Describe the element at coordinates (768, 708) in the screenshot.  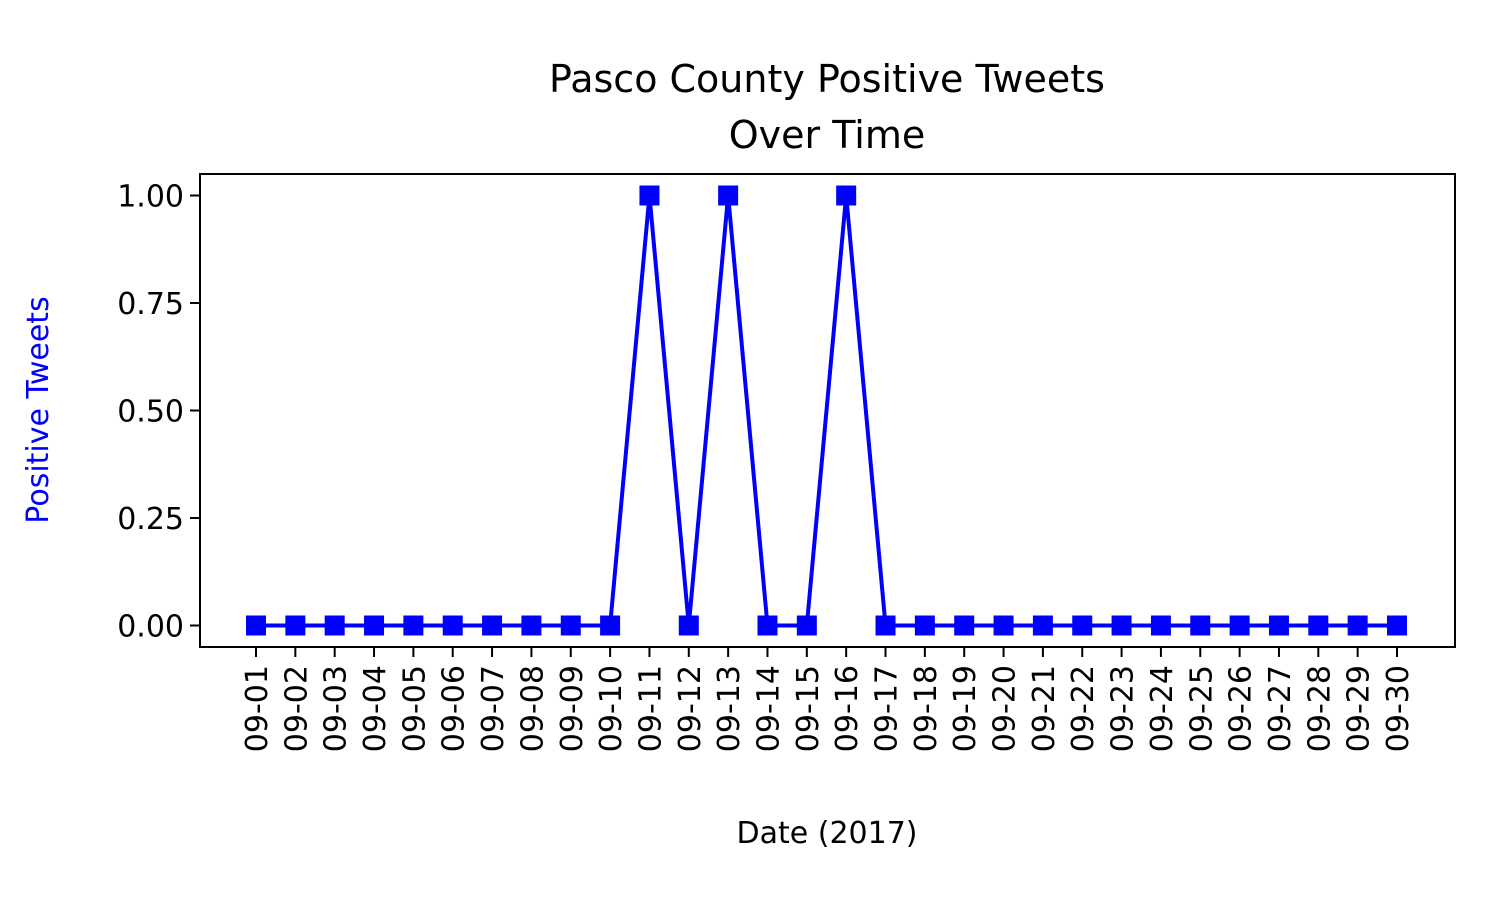
I see `x-tick-label: 09-14` at that location.